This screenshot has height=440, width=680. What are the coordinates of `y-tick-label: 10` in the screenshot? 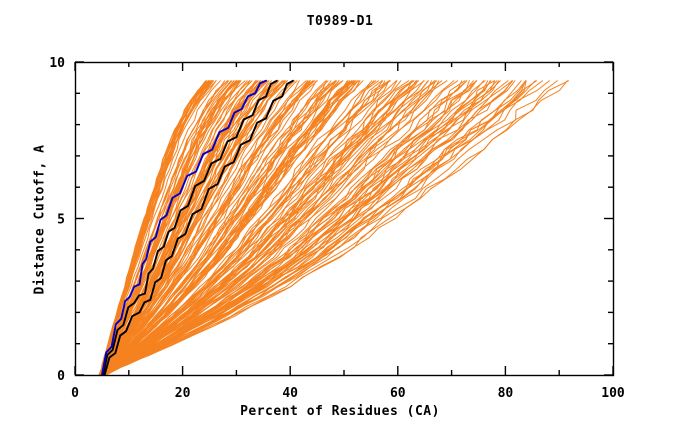 It's located at (57, 63).